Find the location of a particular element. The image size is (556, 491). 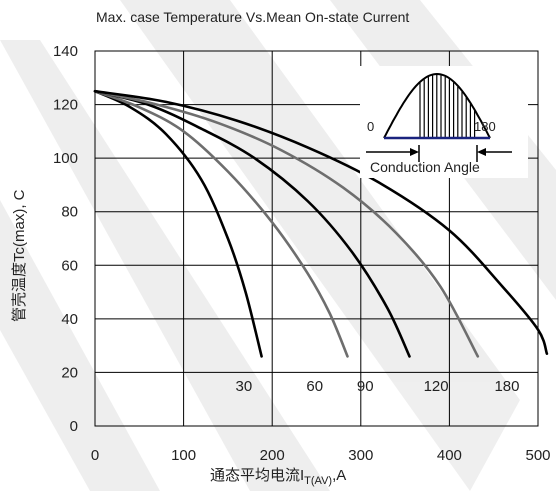

x-tick-label: 400 is located at coordinates (449, 455).